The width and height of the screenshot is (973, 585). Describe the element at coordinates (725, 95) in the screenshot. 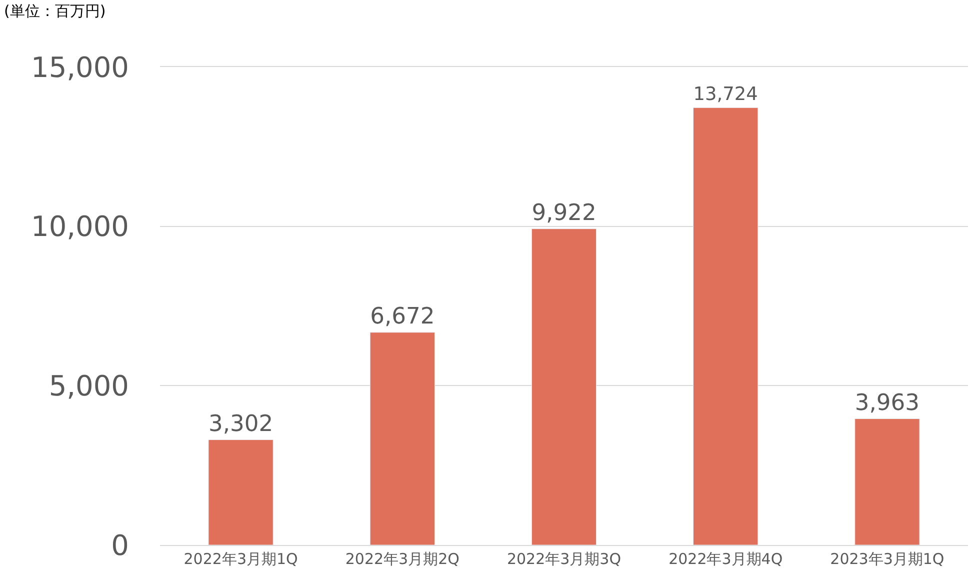

I see `data-label: 13,724` at that location.